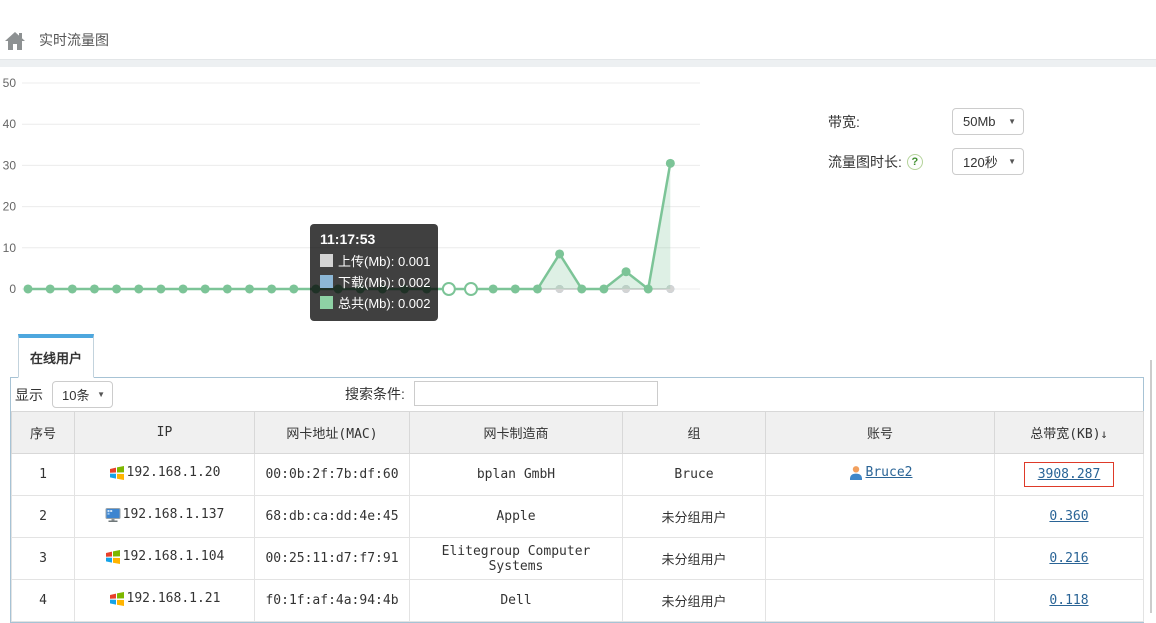 Image resolution: width=1156 pixels, height=623 pixels. Describe the element at coordinates (332, 474) in the screenshot. I see `mac-cell: 00:0b:2f:7b:df:60` at that location.